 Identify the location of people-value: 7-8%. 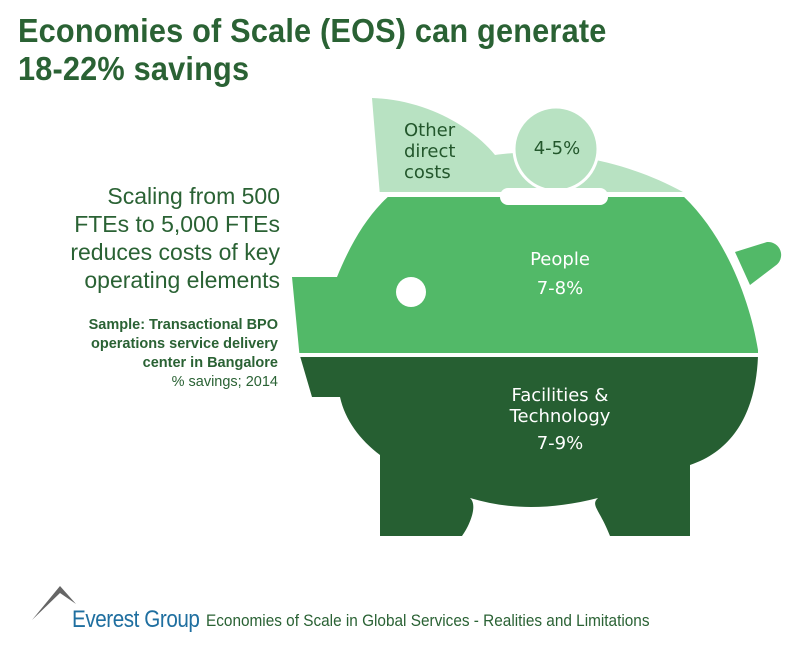
(560, 288).